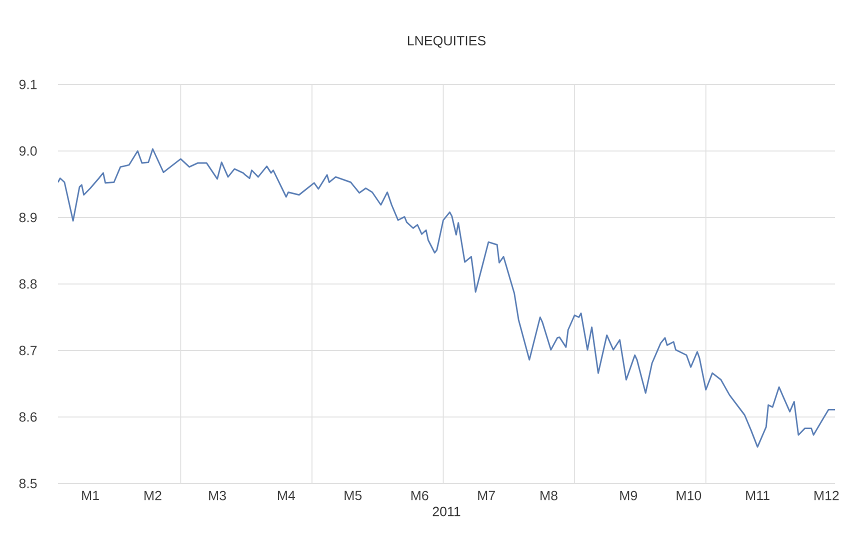 The height and width of the screenshot is (557, 853). I want to click on y-tick-label: 8.5, so click(28, 483).